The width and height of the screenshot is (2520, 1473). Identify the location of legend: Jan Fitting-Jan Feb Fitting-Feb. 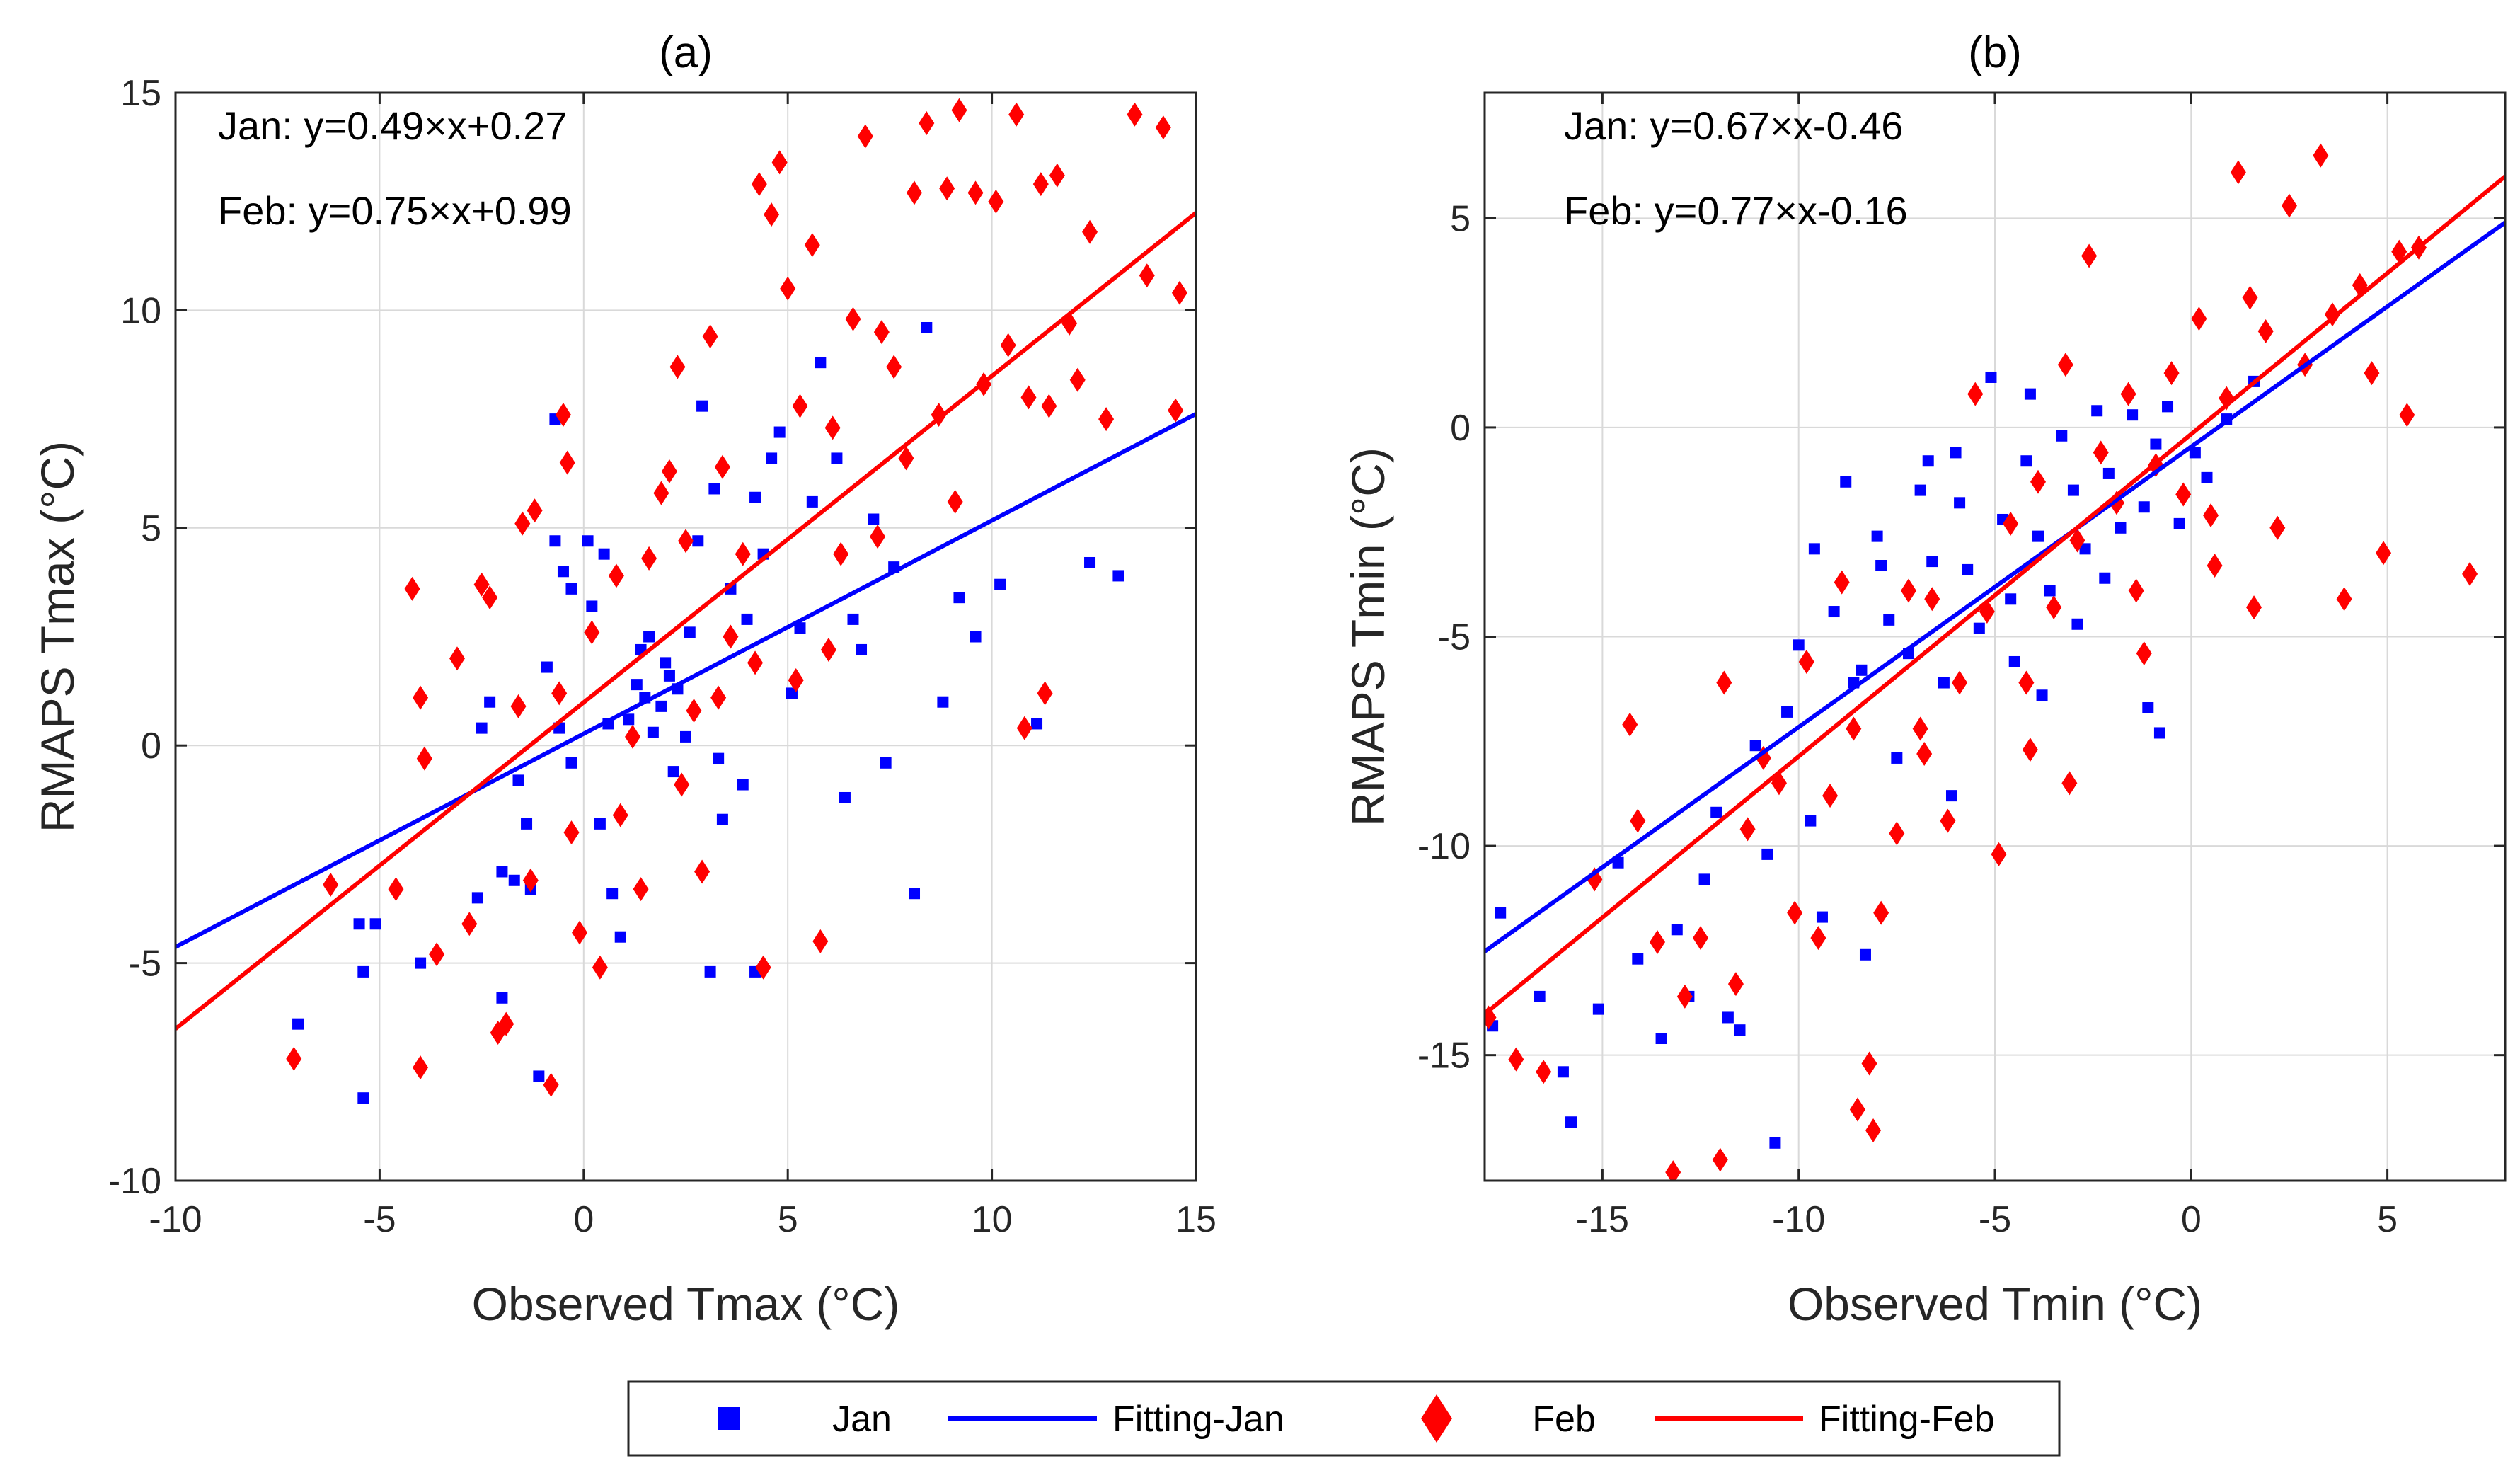
(1344, 1418).